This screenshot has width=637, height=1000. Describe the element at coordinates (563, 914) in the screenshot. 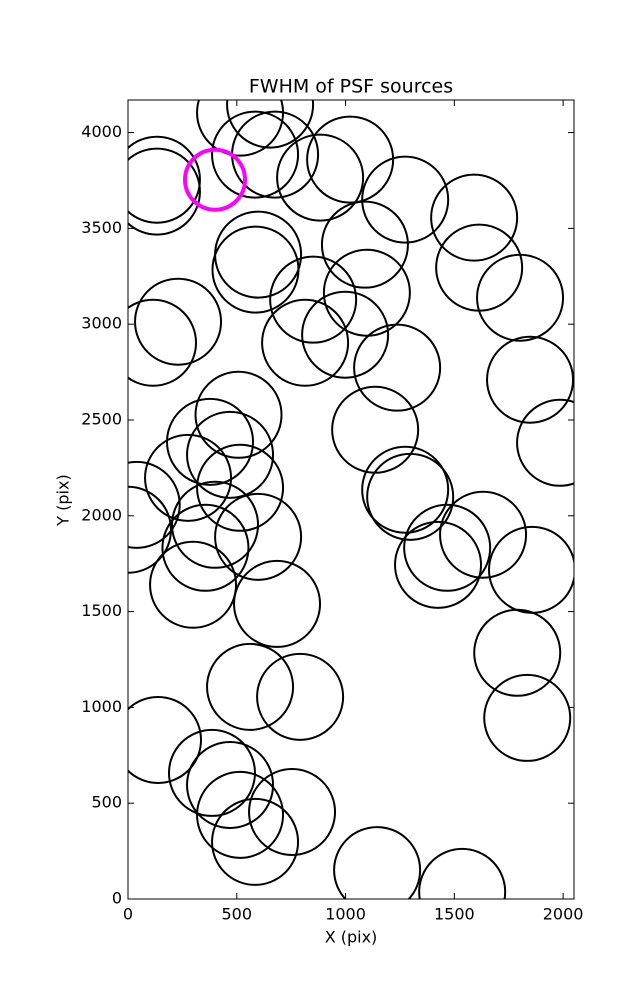

I see `x-tick-label: 2000` at that location.